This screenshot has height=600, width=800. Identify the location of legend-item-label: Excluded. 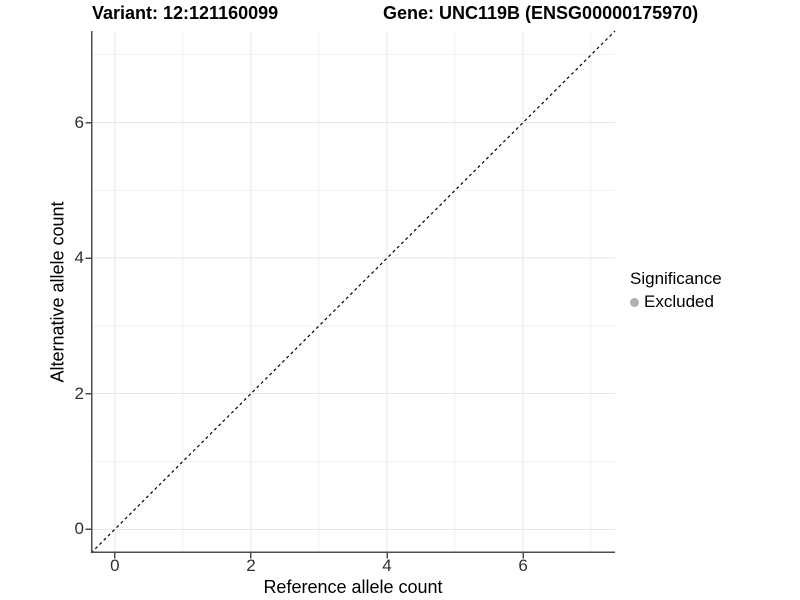
(679, 301).